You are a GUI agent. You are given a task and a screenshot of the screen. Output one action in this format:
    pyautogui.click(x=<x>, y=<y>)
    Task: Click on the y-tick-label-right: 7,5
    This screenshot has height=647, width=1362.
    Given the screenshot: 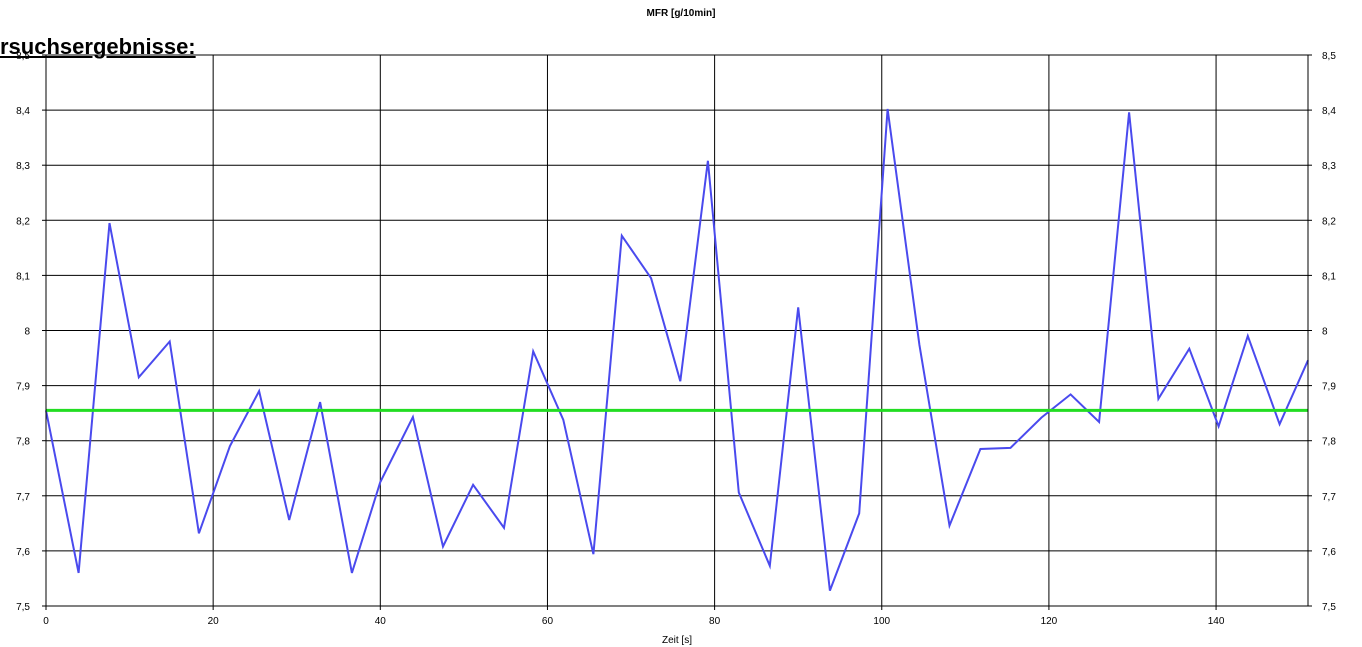 What is the action you would take?
    pyautogui.click(x=1329, y=607)
    